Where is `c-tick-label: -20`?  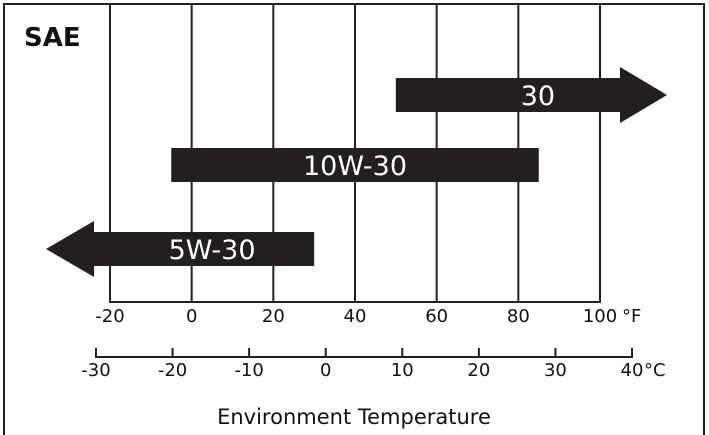
c-tick-label: -20 is located at coordinates (172, 370).